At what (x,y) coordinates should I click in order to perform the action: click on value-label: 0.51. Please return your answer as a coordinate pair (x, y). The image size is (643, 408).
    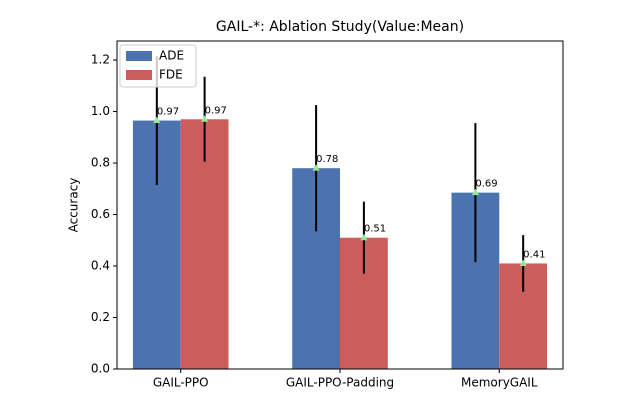
    Looking at the image, I should click on (375, 229).